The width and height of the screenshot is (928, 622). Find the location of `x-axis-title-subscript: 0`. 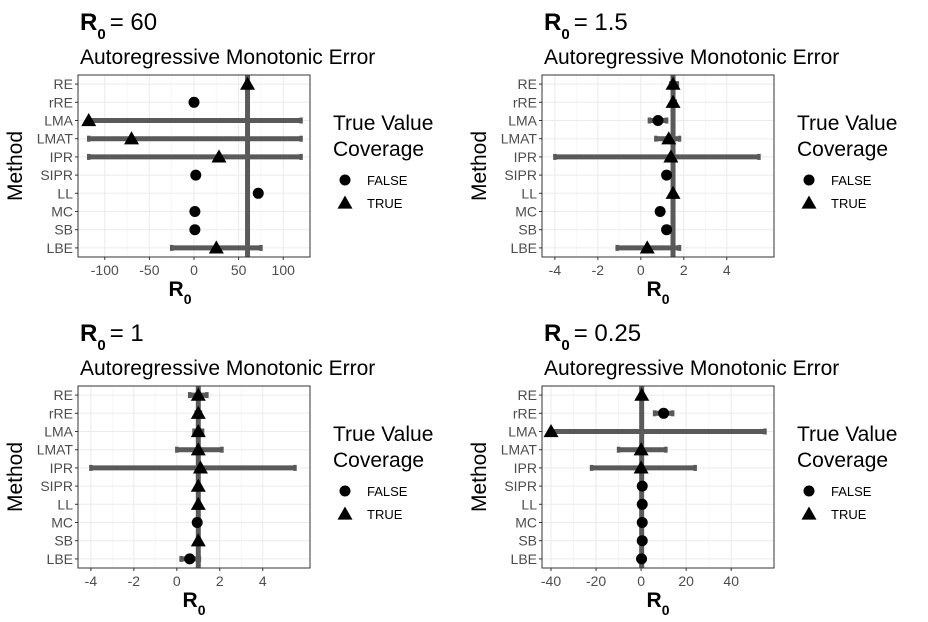

x-axis-title-subscript: 0 is located at coordinates (666, 299).